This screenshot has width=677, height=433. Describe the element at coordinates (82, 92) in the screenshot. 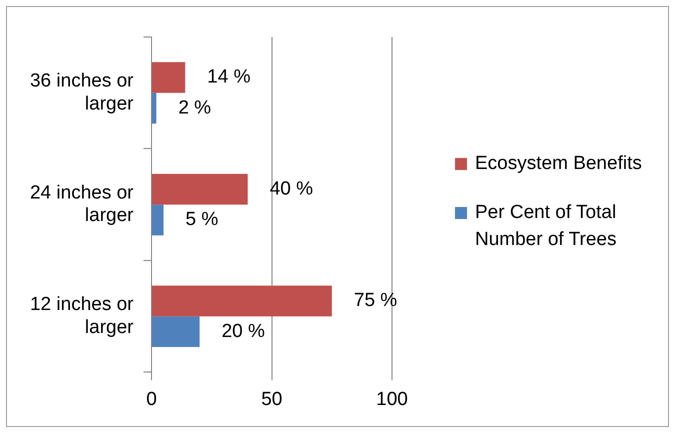

I see `y-tick-label: 36 inches or larger` at that location.